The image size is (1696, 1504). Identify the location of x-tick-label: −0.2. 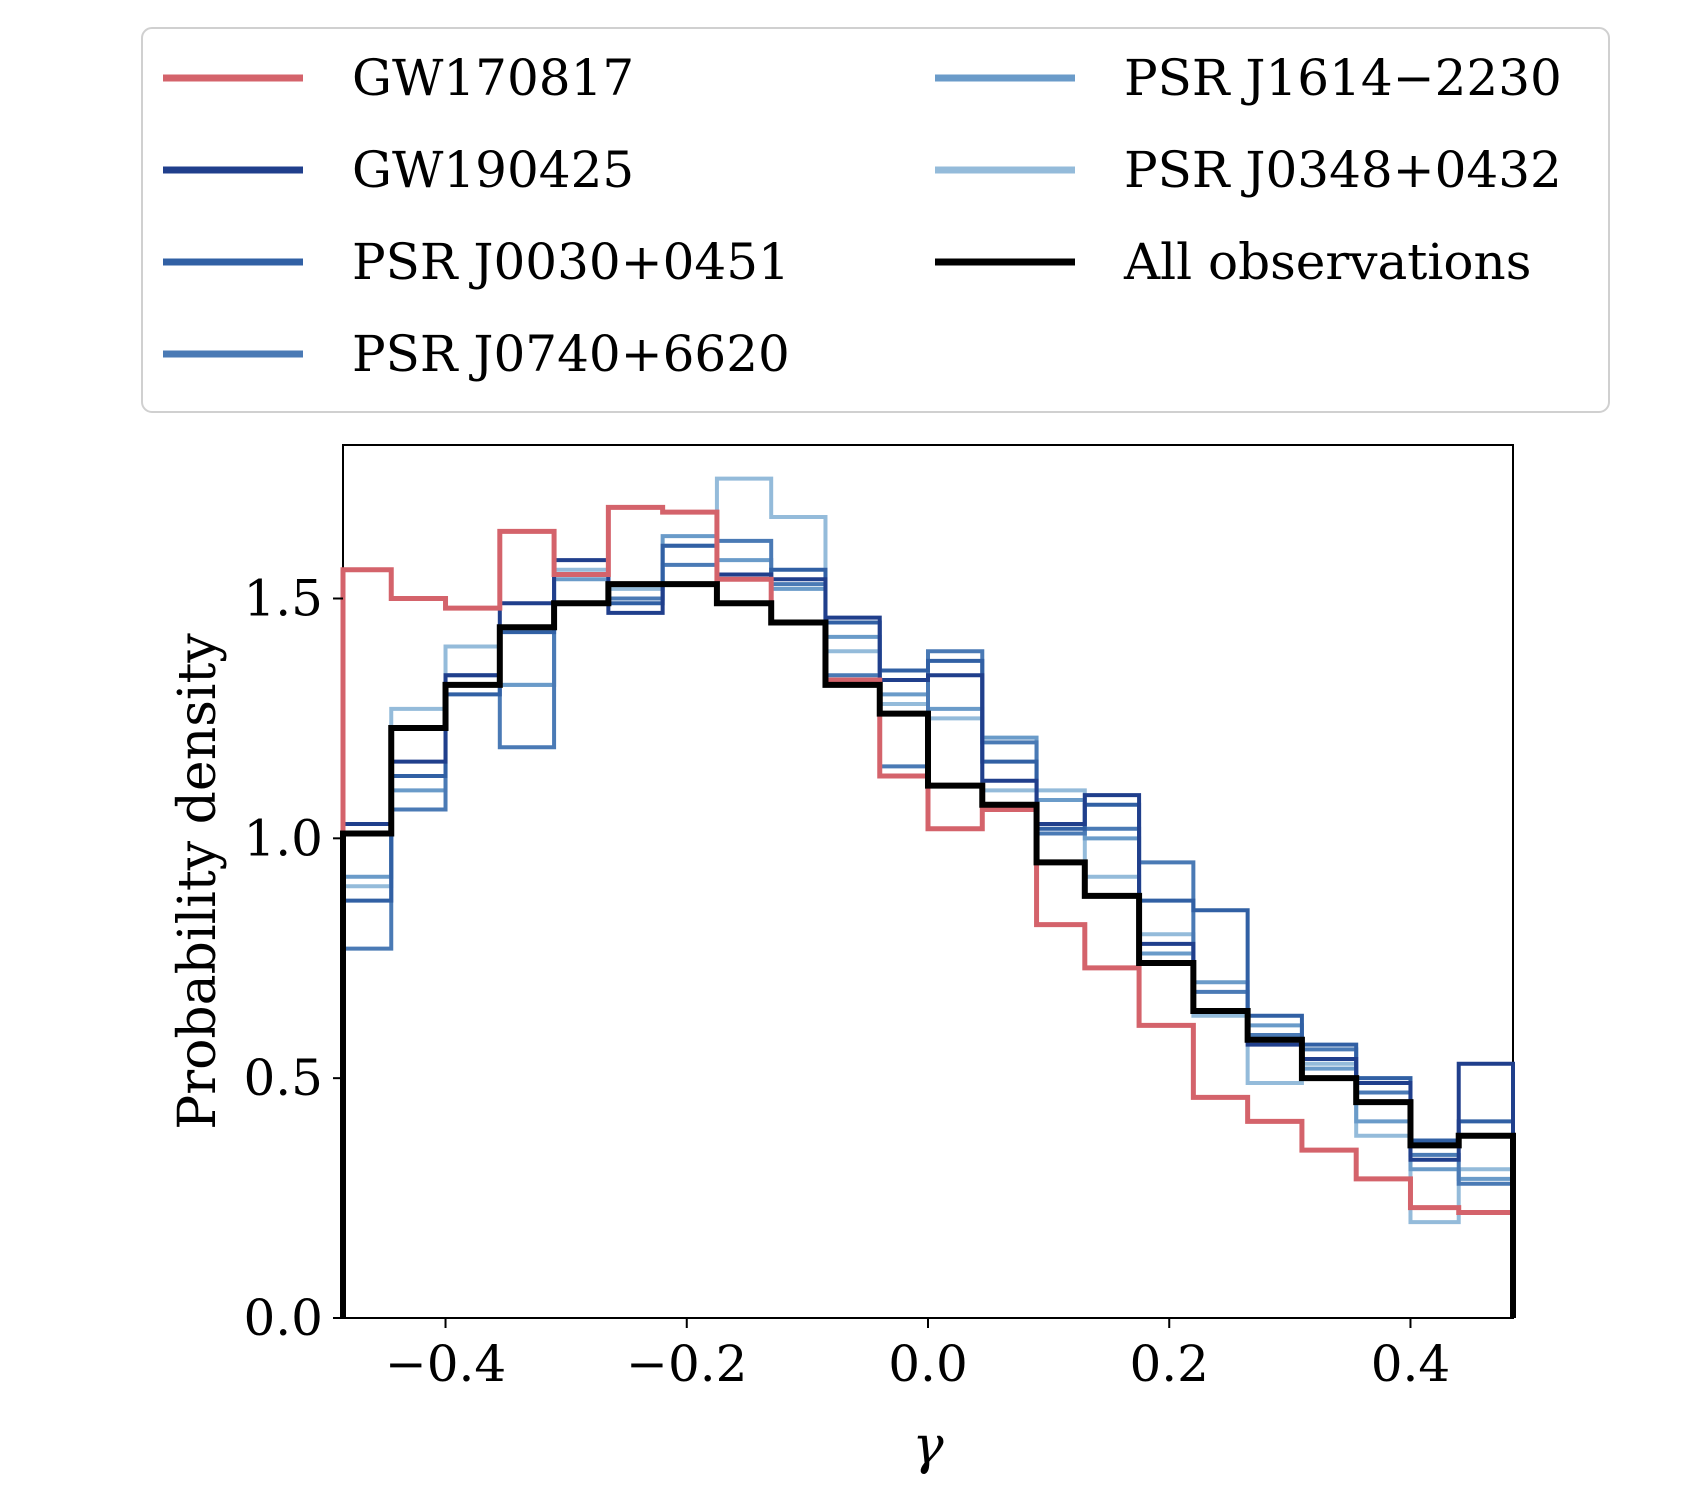
(686, 1364).